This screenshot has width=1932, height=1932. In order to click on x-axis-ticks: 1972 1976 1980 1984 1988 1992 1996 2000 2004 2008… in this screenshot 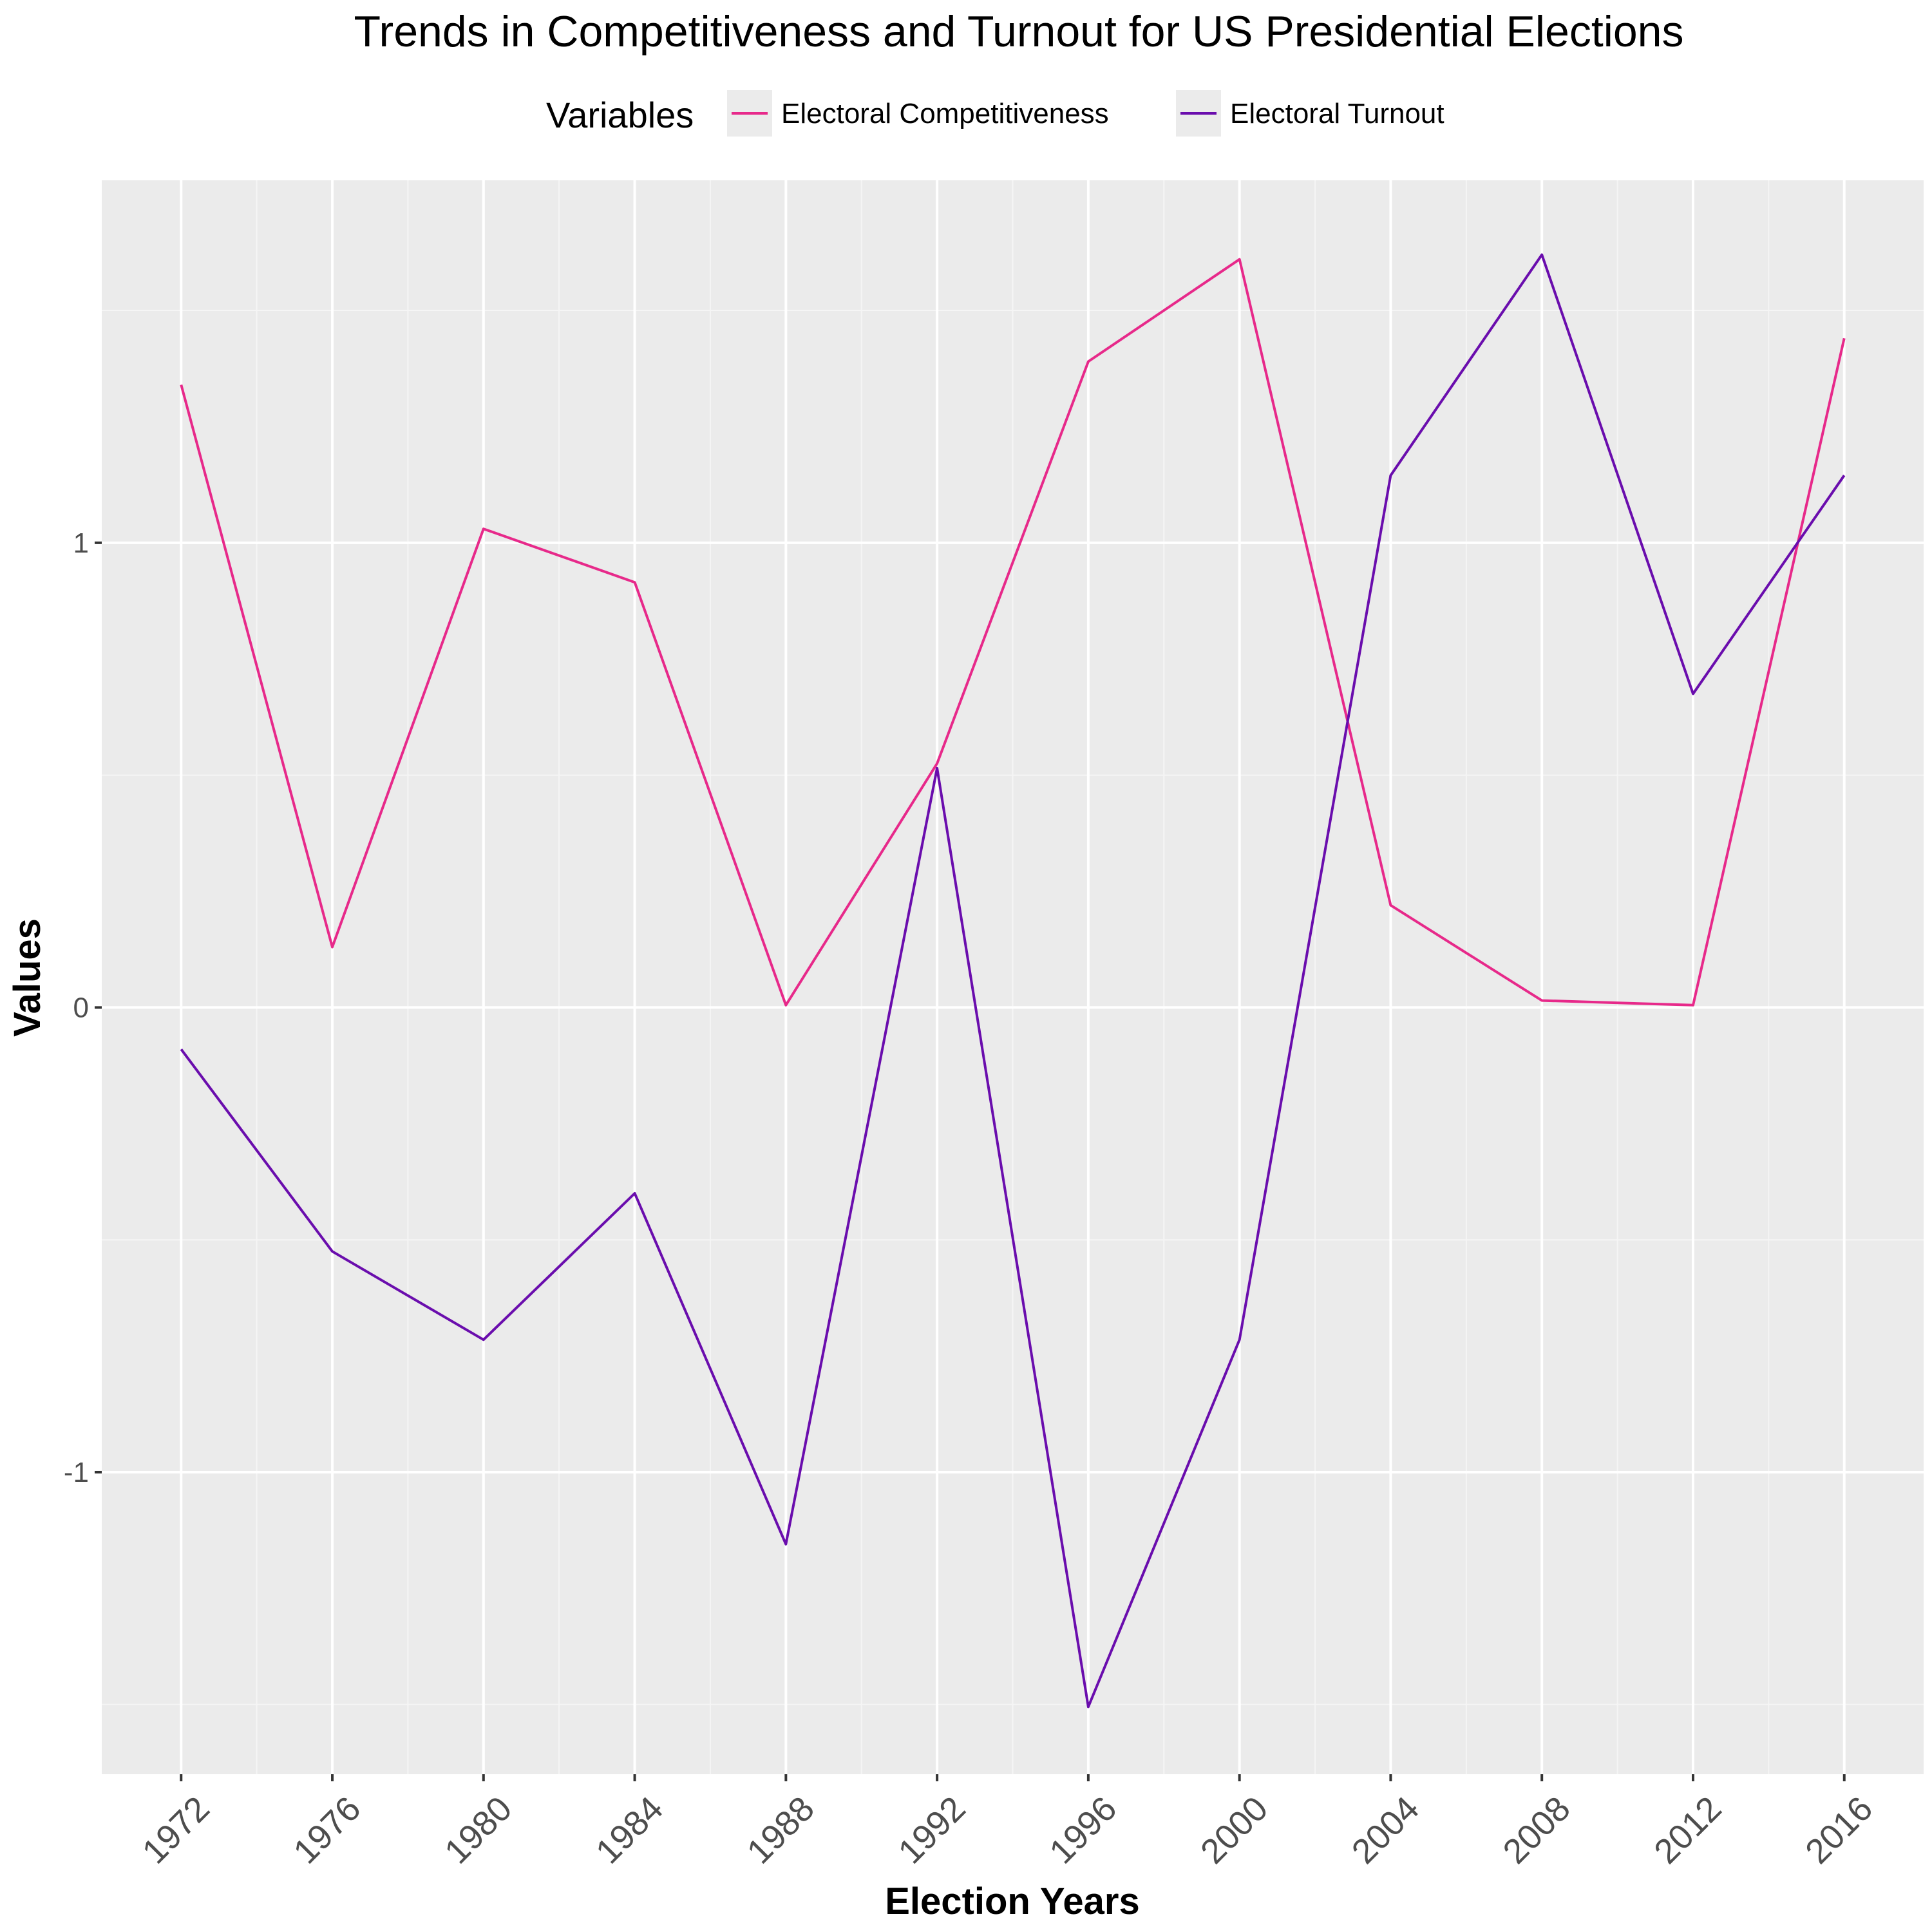, I will do `click(1008, 1822)`.